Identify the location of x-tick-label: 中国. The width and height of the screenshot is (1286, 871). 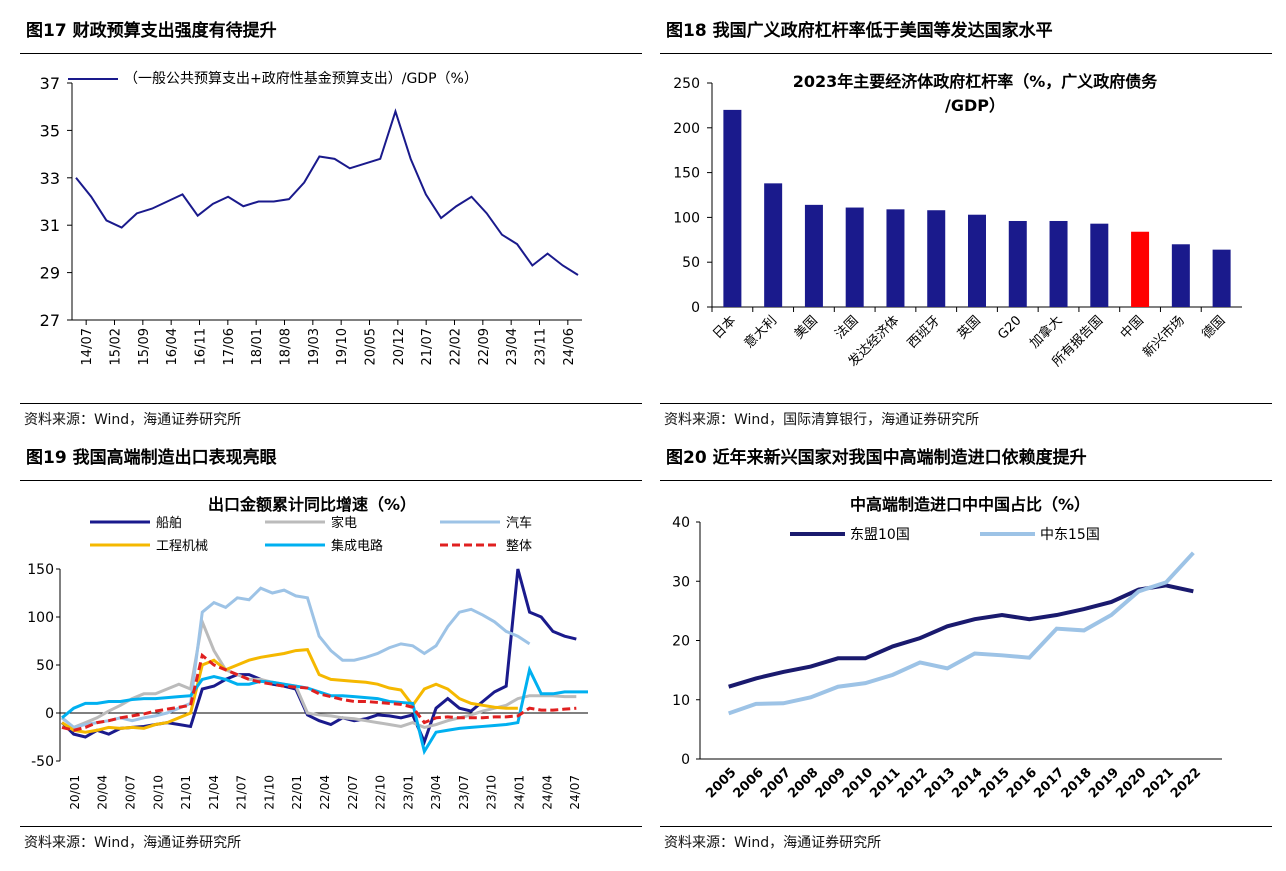
(1132, 327).